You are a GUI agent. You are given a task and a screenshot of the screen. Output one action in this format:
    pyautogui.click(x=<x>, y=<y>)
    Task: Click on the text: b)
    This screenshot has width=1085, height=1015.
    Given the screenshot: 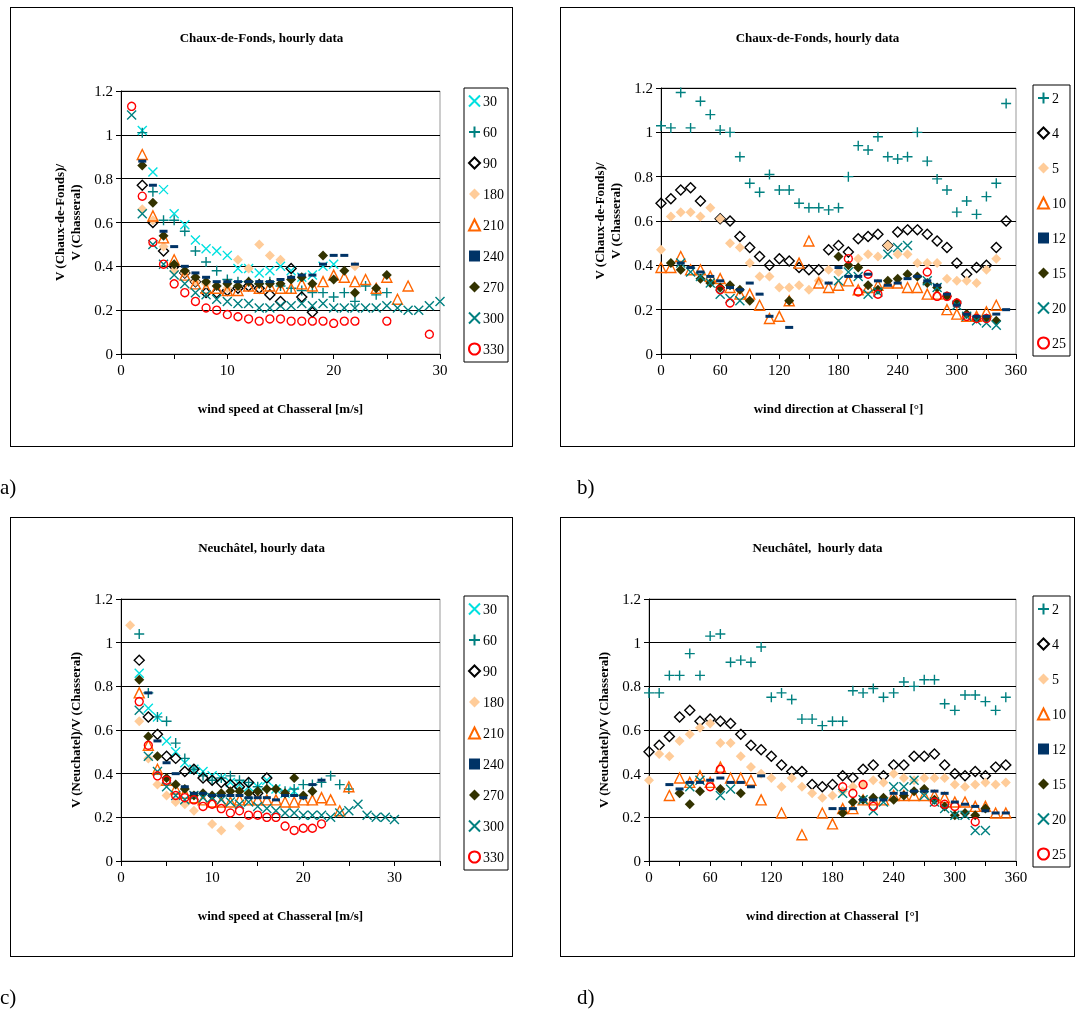 What is the action you would take?
    pyautogui.click(x=586, y=487)
    